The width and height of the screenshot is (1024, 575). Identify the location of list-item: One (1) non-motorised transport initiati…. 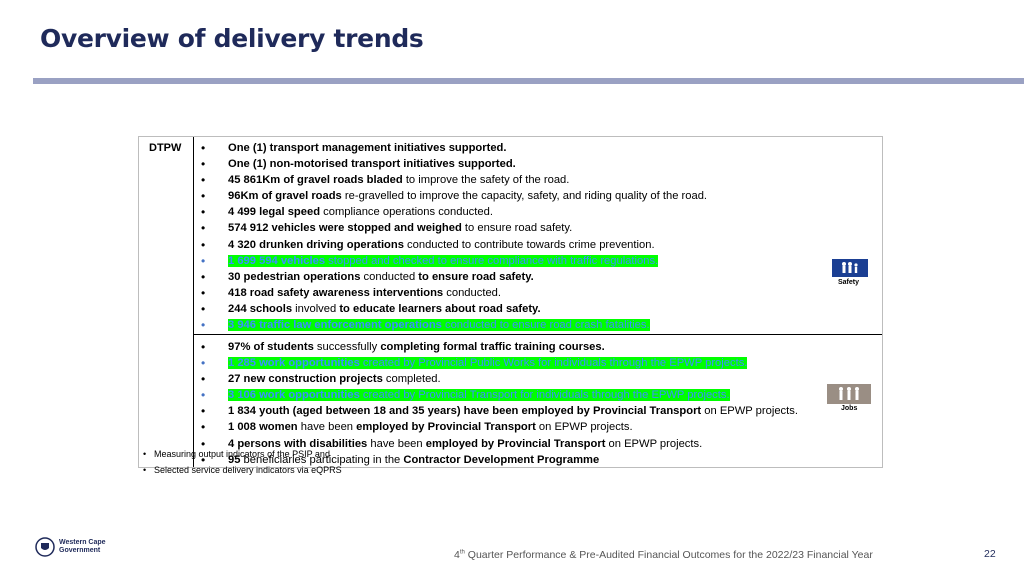
(454, 164).